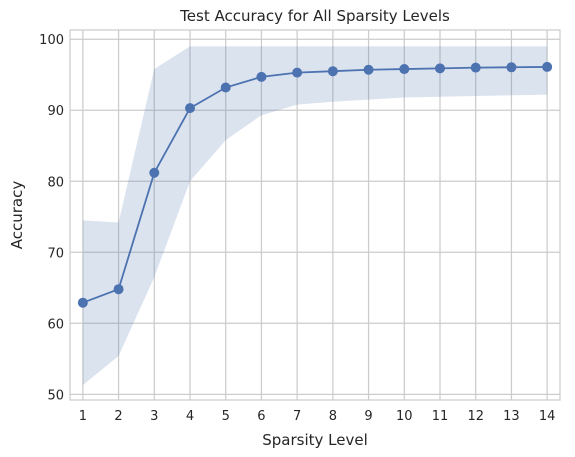 This screenshot has height=457, width=575. What do you see at coordinates (368, 416) in the screenshot?
I see `x-tick-label: 9` at bounding box center [368, 416].